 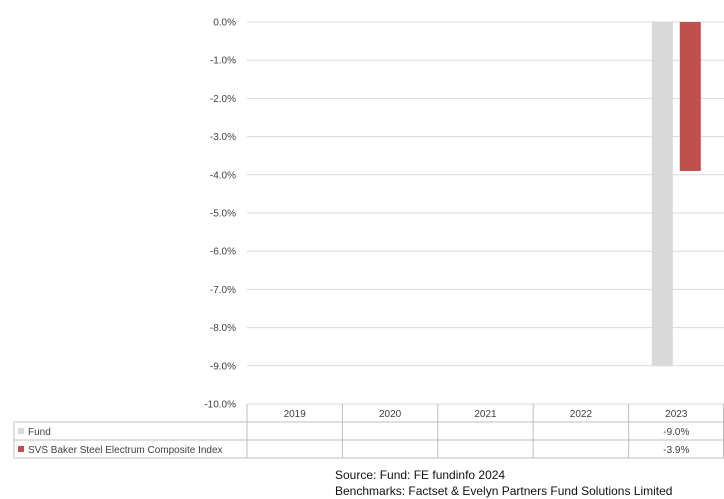 I want to click on y-tick-label: -7.0%, so click(x=223, y=290).